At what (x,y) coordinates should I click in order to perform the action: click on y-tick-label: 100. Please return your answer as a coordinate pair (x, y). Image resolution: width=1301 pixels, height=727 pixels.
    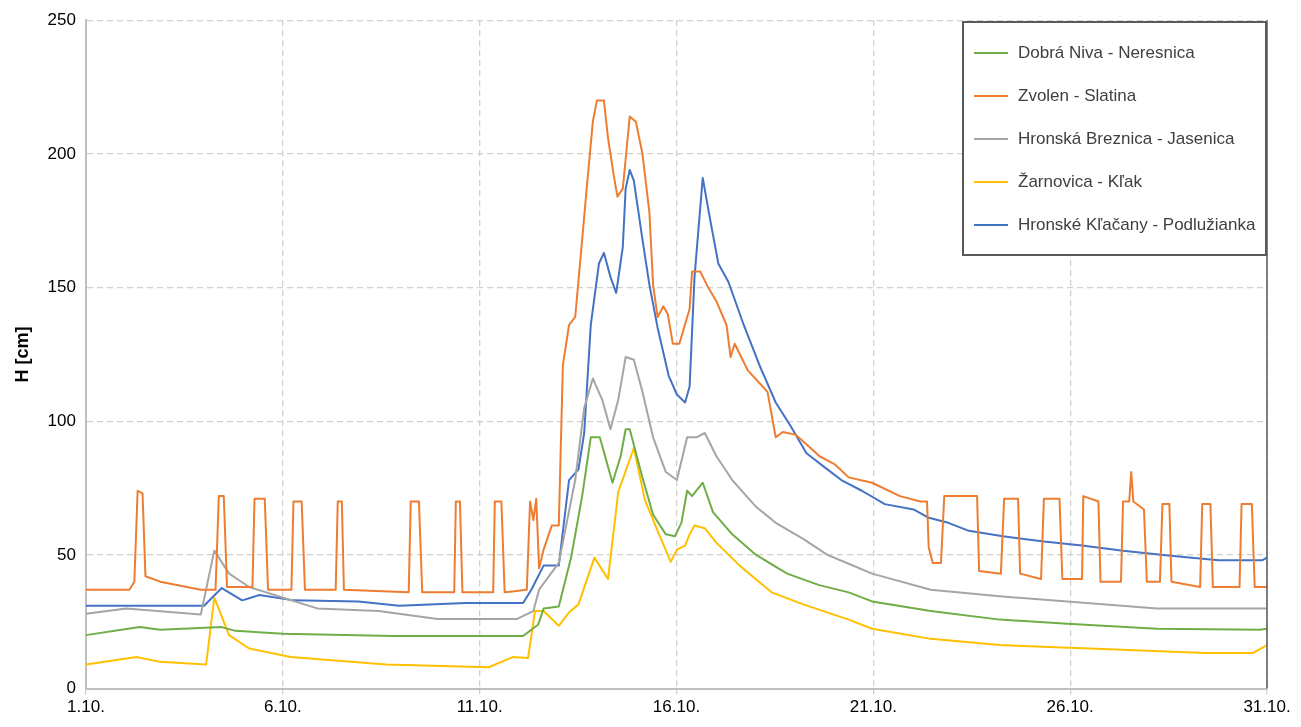
    Looking at the image, I should click on (61, 420).